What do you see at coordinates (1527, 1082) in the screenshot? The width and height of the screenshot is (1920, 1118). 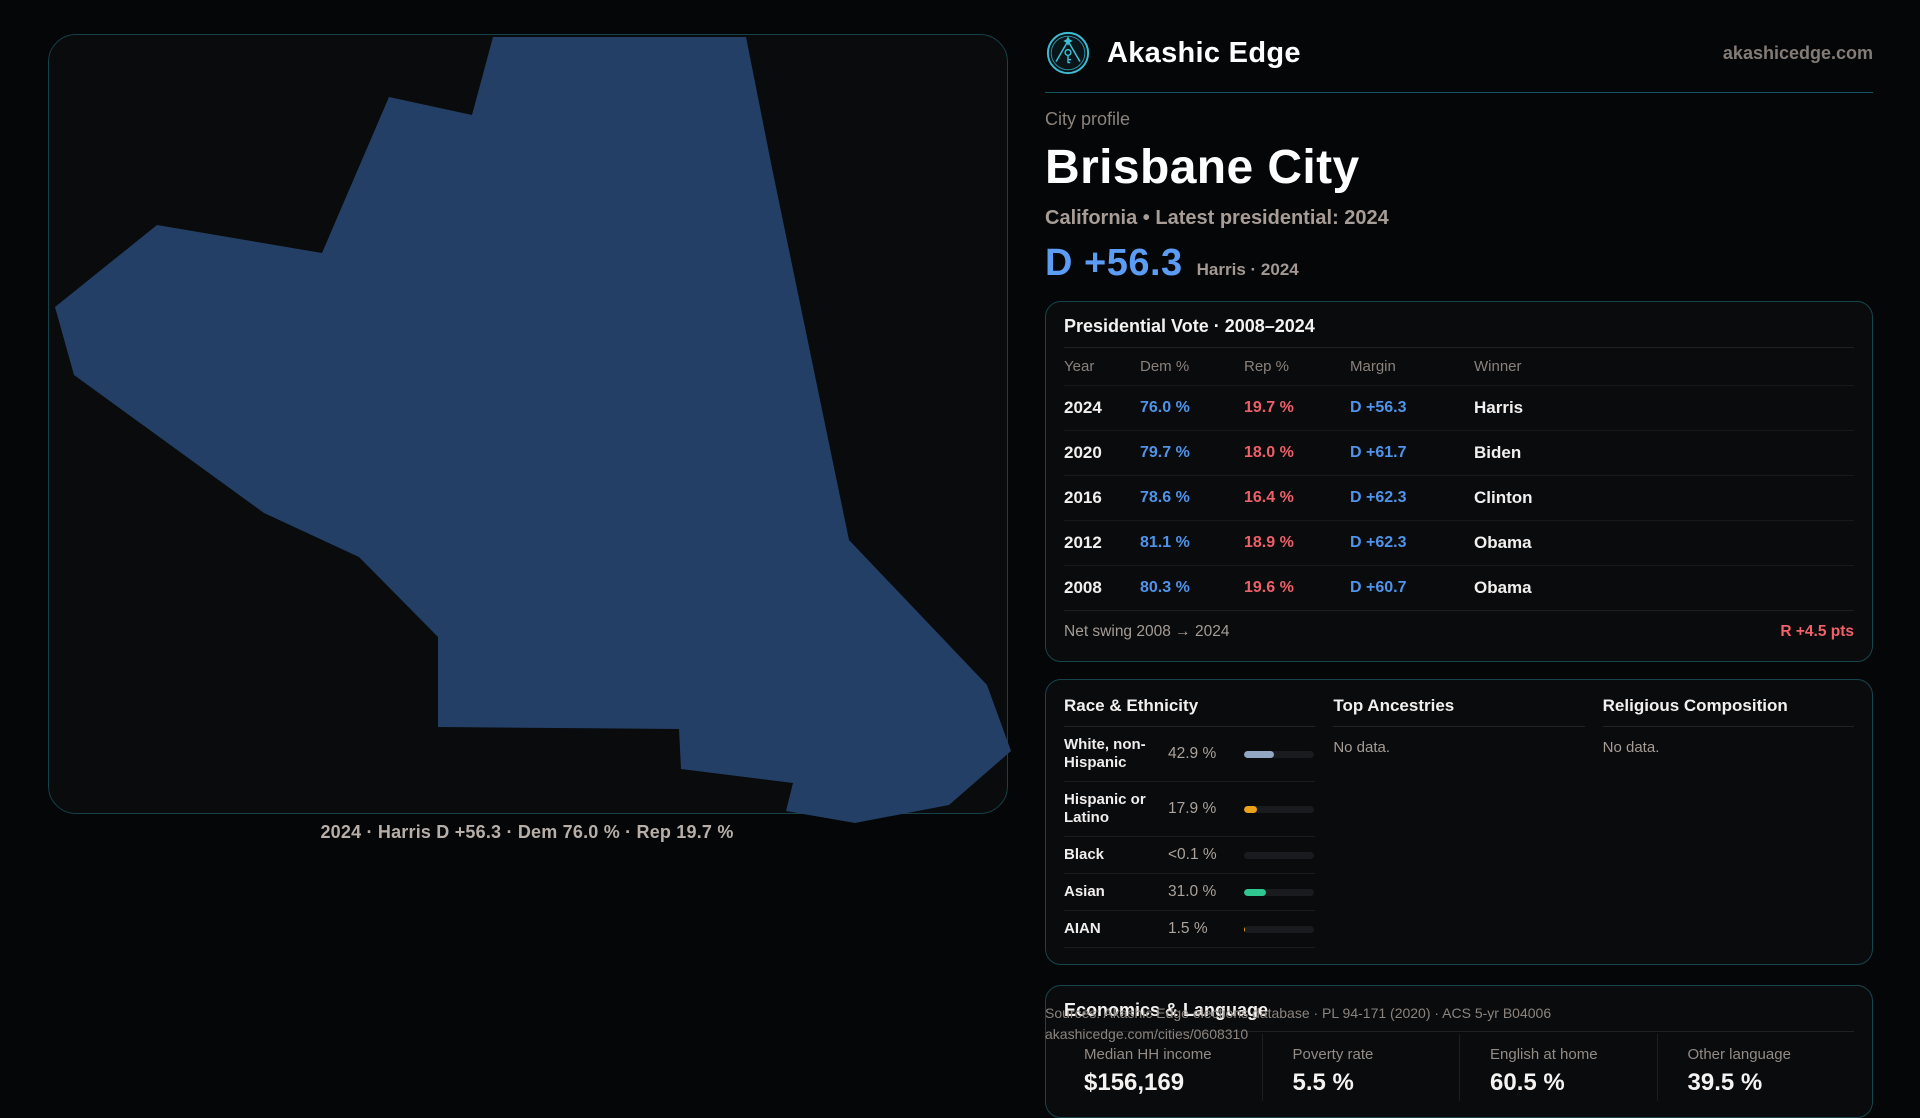 I see `stat-value: 60.5 %` at bounding box center [1527, 1082].